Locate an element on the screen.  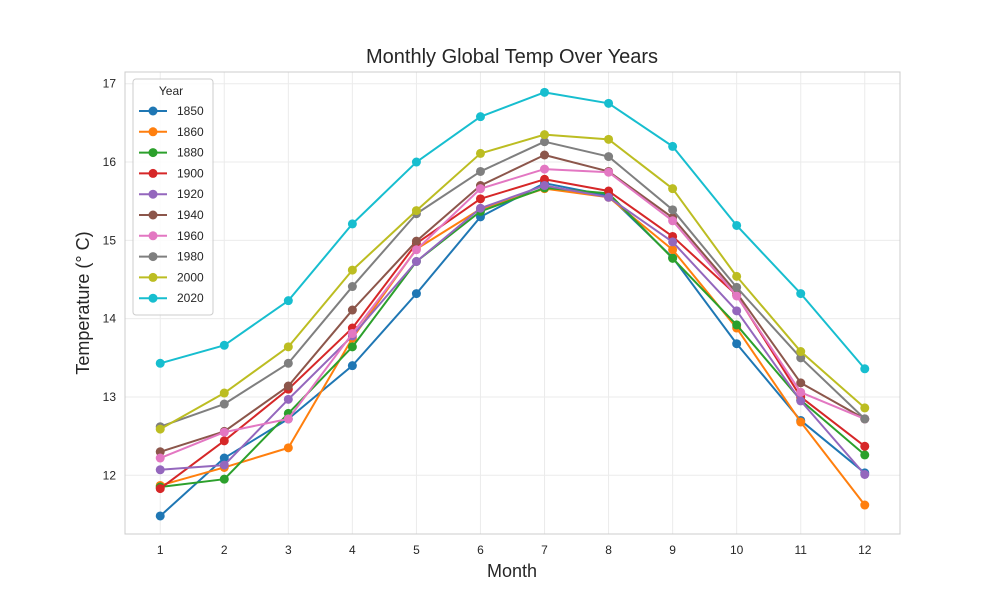
legend-title: Year is located at coordinates (171, 91).